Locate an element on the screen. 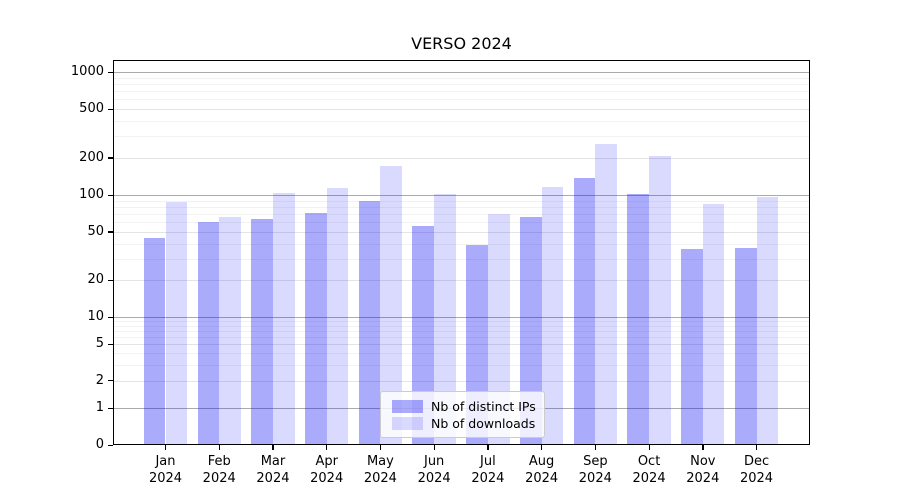 Image resolution: width=900 pixels, height=500 pixels. legend-swatch-downloads is located at coordinates (407, 423).